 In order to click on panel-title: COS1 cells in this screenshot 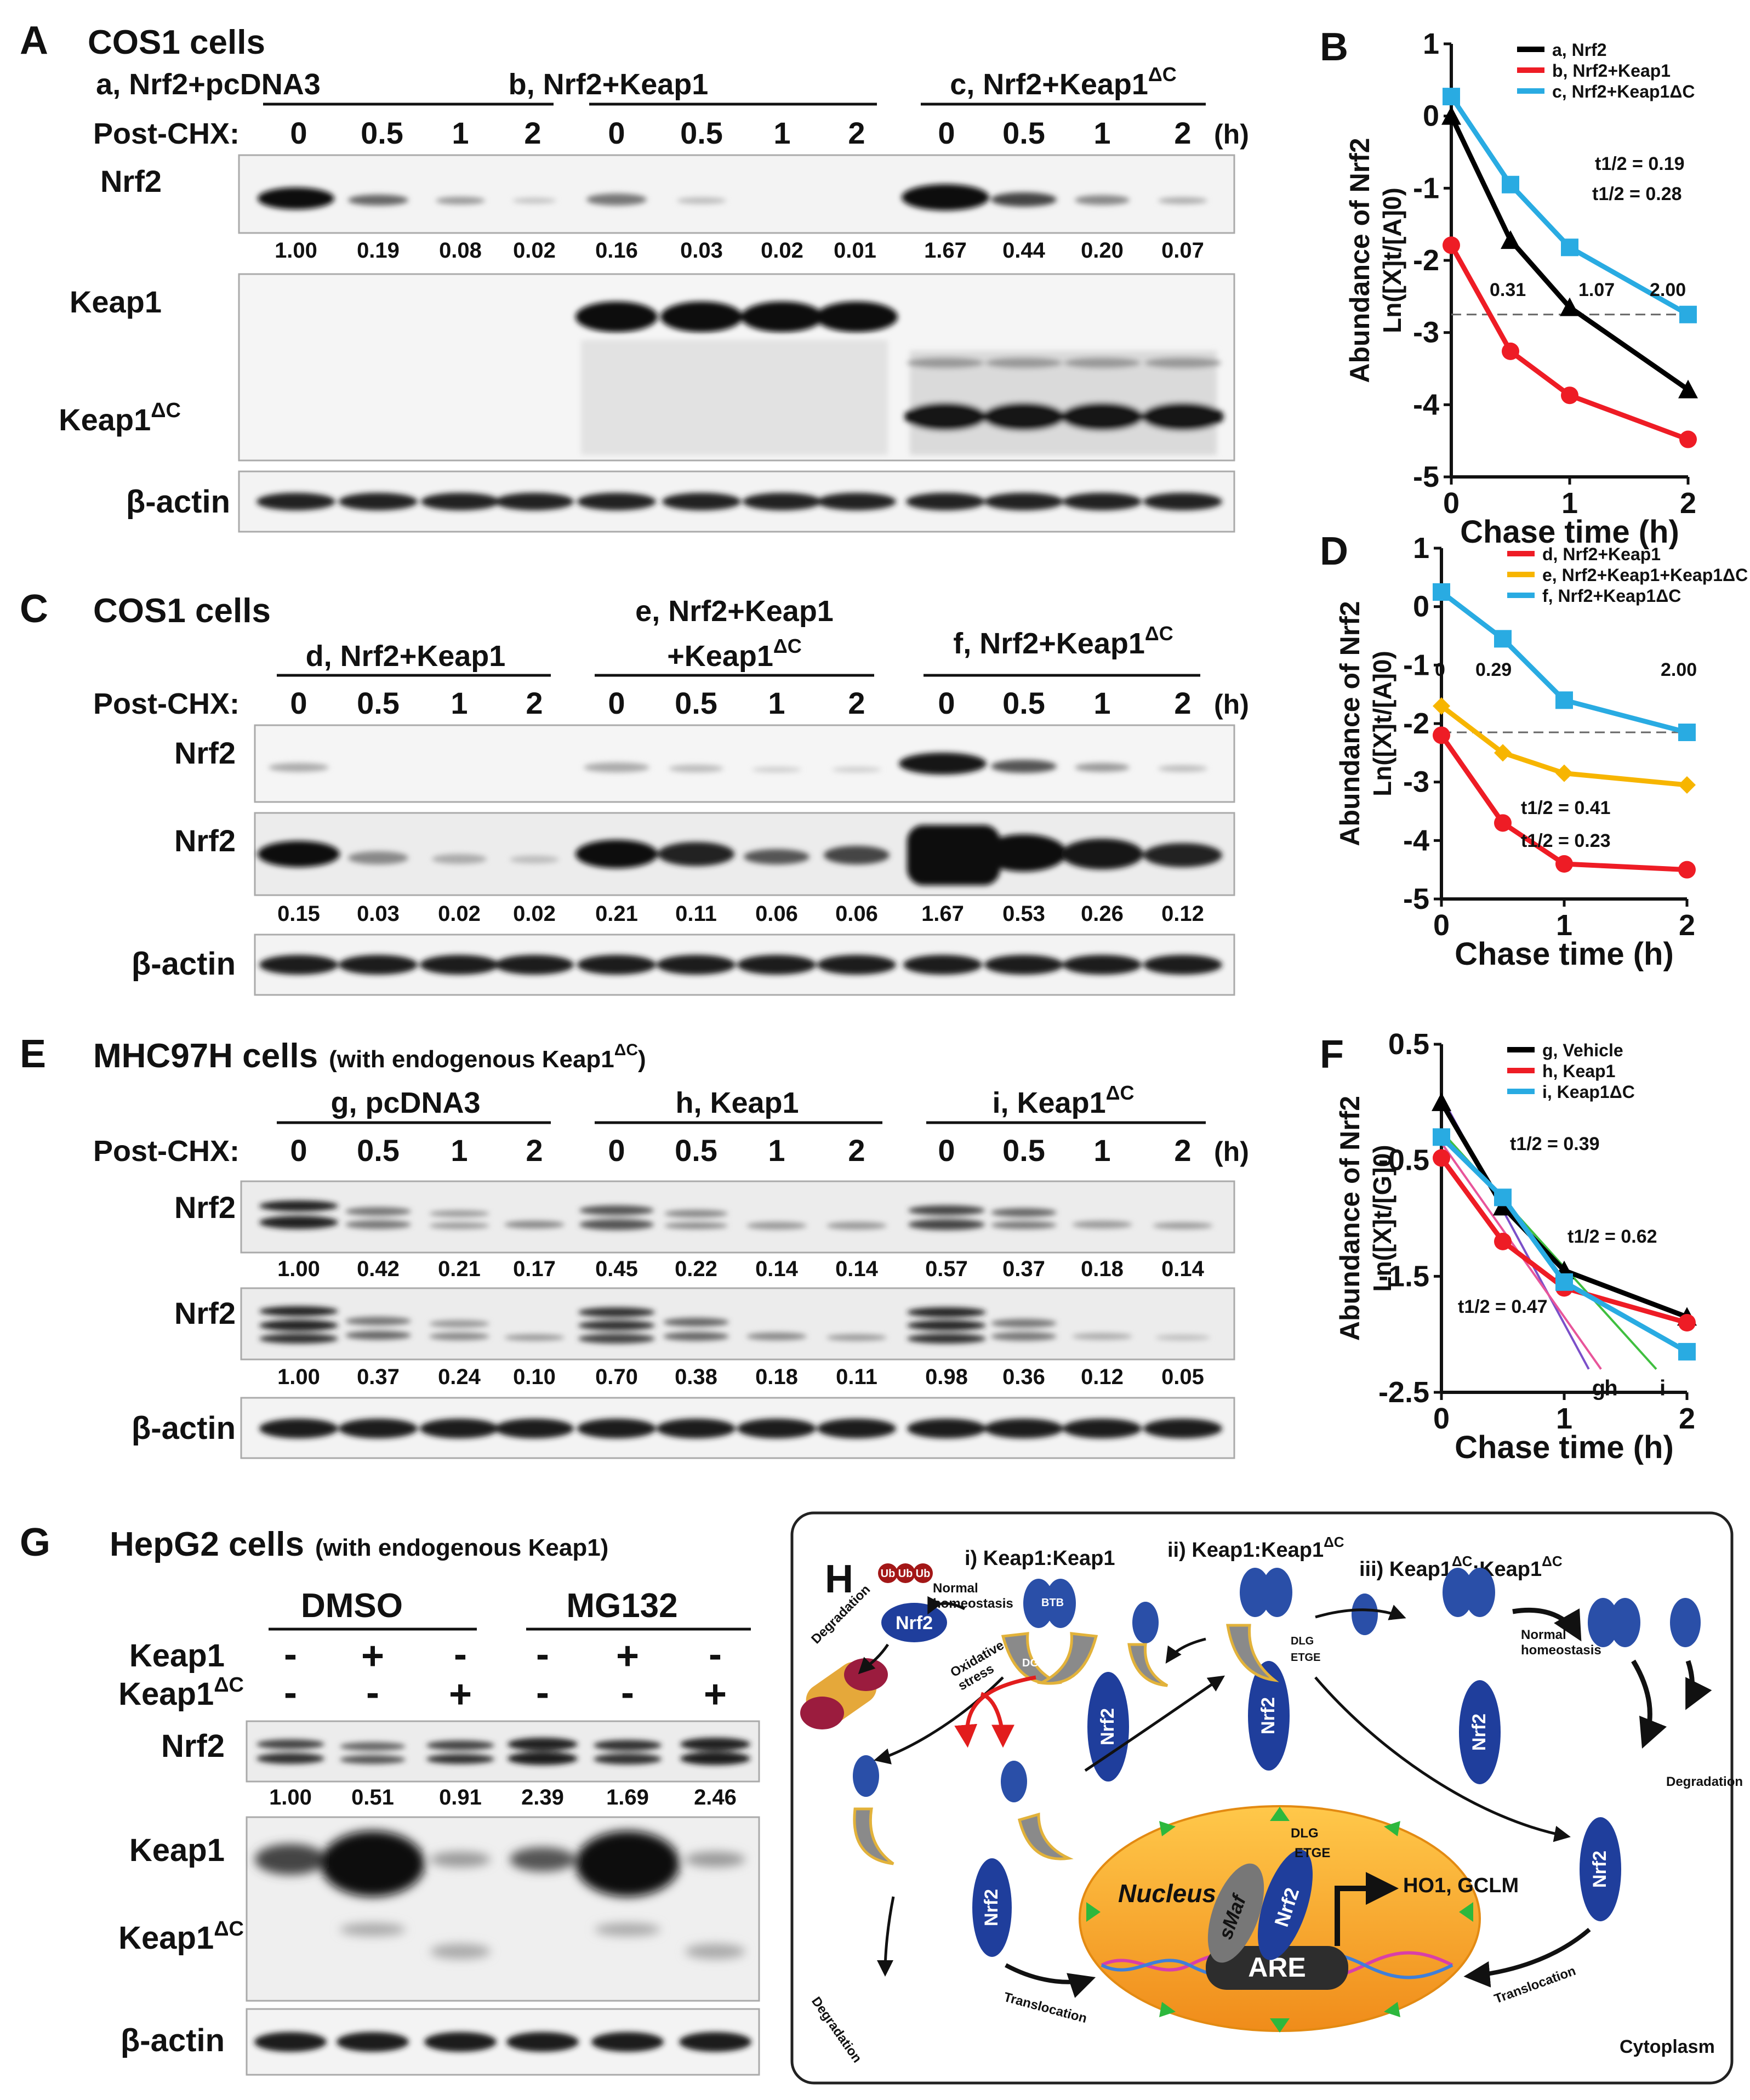, I will do `click(176, 42)`.